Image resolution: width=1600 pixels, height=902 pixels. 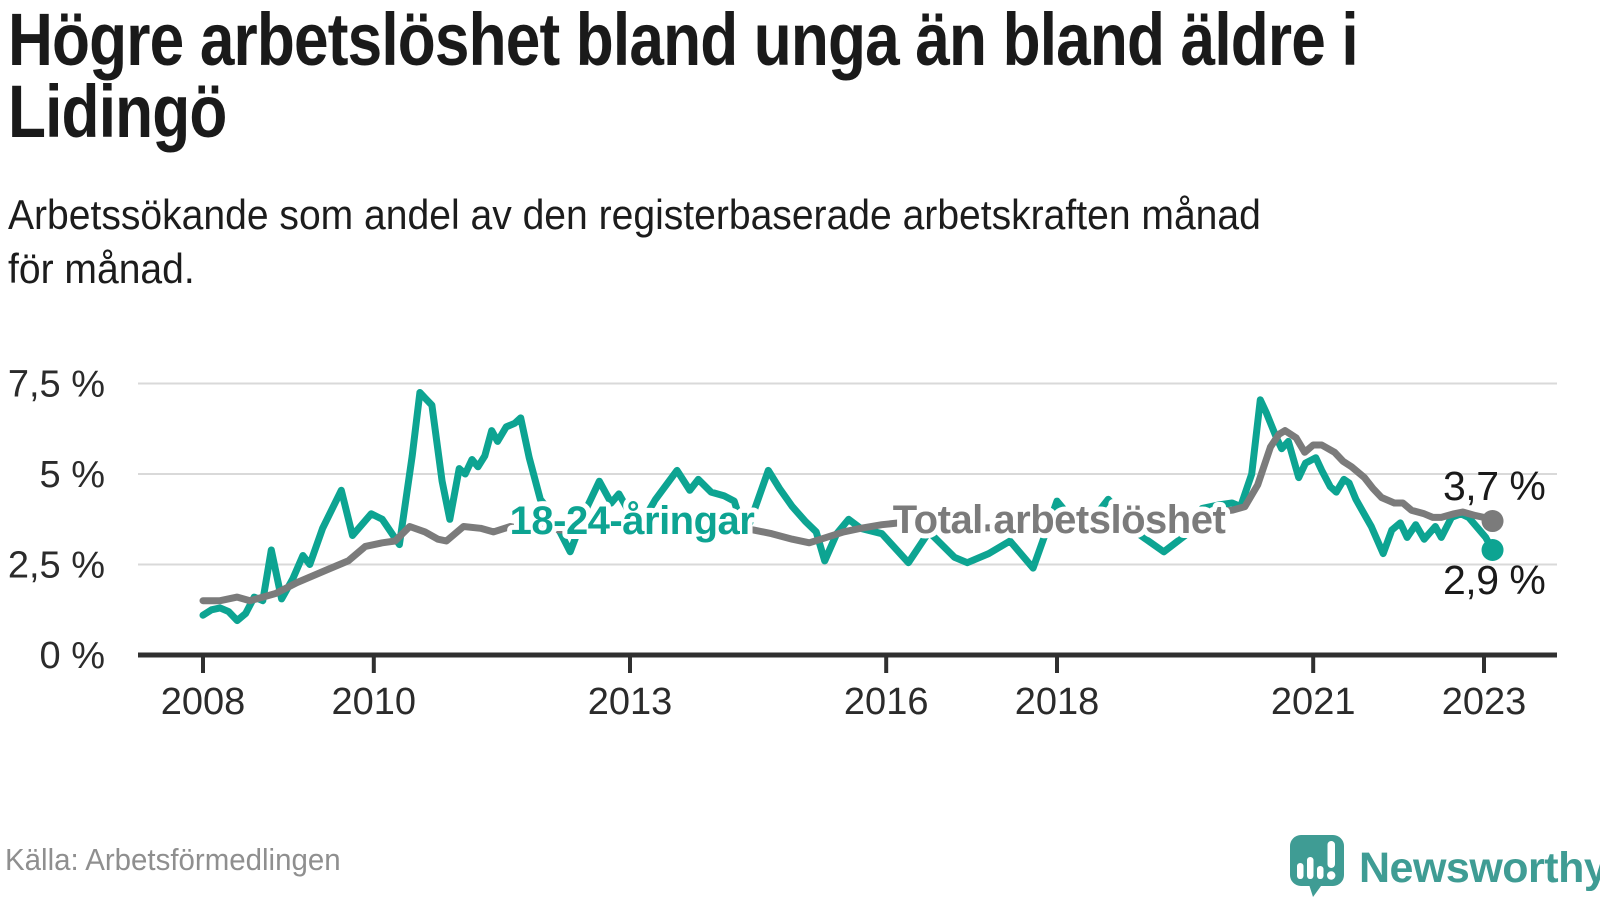 What do you see at coordinates (1479, 867) in the screenshot?
I see `newsworthy-wordmark: Newsworthy` at bounding box center [1479, 867].